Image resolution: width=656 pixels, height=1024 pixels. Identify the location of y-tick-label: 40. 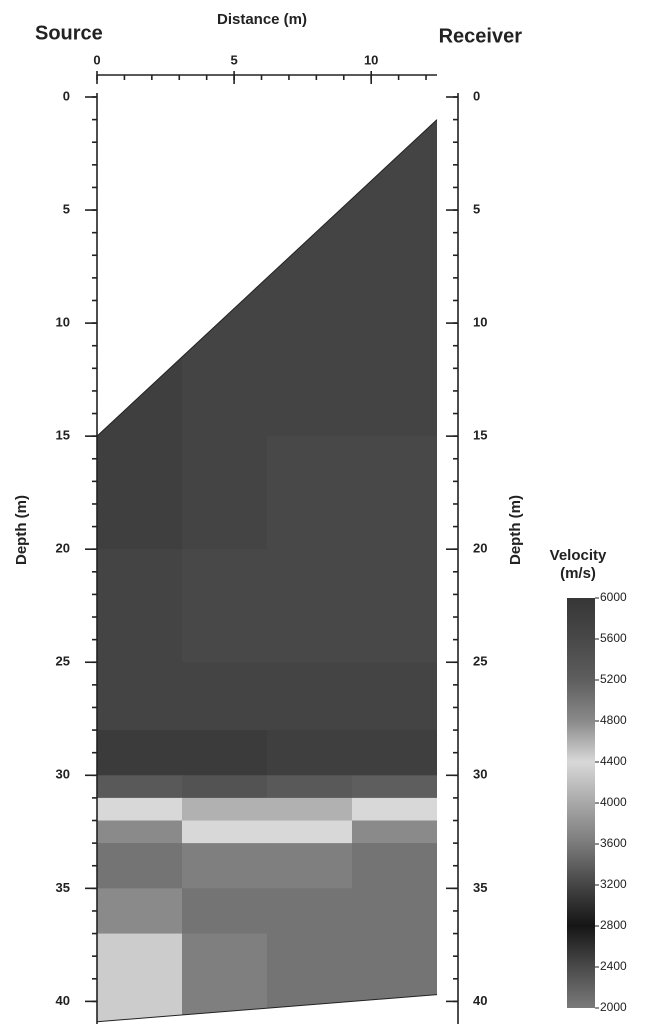
(63, 1000).